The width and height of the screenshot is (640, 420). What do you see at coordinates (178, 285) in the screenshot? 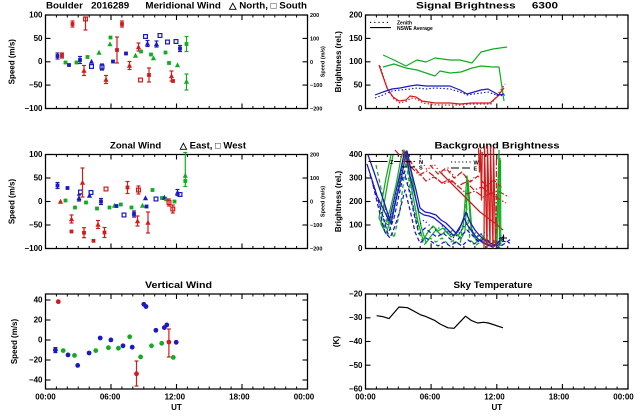
I see `svg-text: Vertical Wind` at bounding box center [178, 285].